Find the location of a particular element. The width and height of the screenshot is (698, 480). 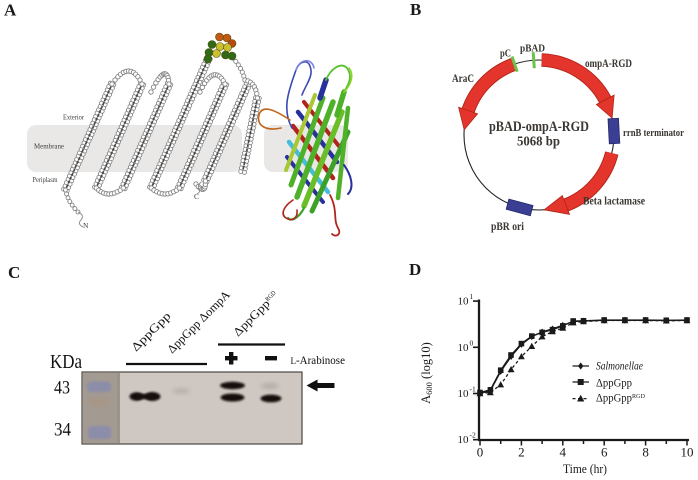

svg-text: D is located at coordinates (415, 269).